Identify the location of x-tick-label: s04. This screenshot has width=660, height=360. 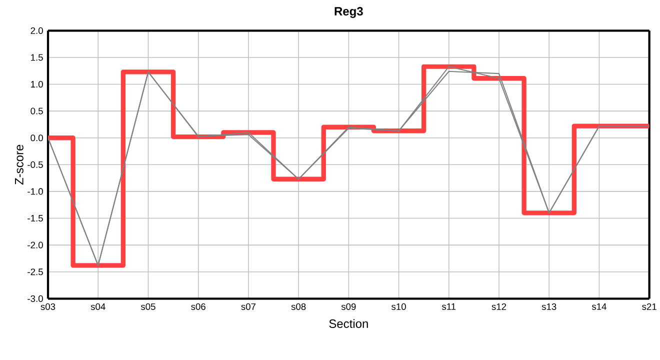
(98, 306).